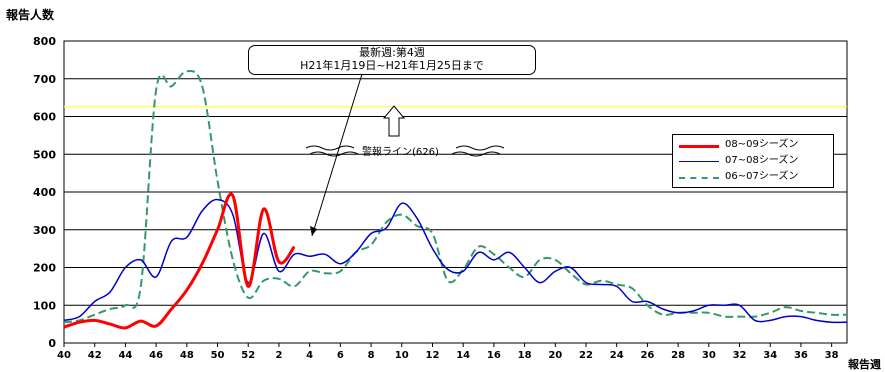 This screenshot has height=372, width=885. What do you see at coordinates (463, 355) in the screenshot?
I see `x-tick-label: 14` at bounding box center [463, 355].